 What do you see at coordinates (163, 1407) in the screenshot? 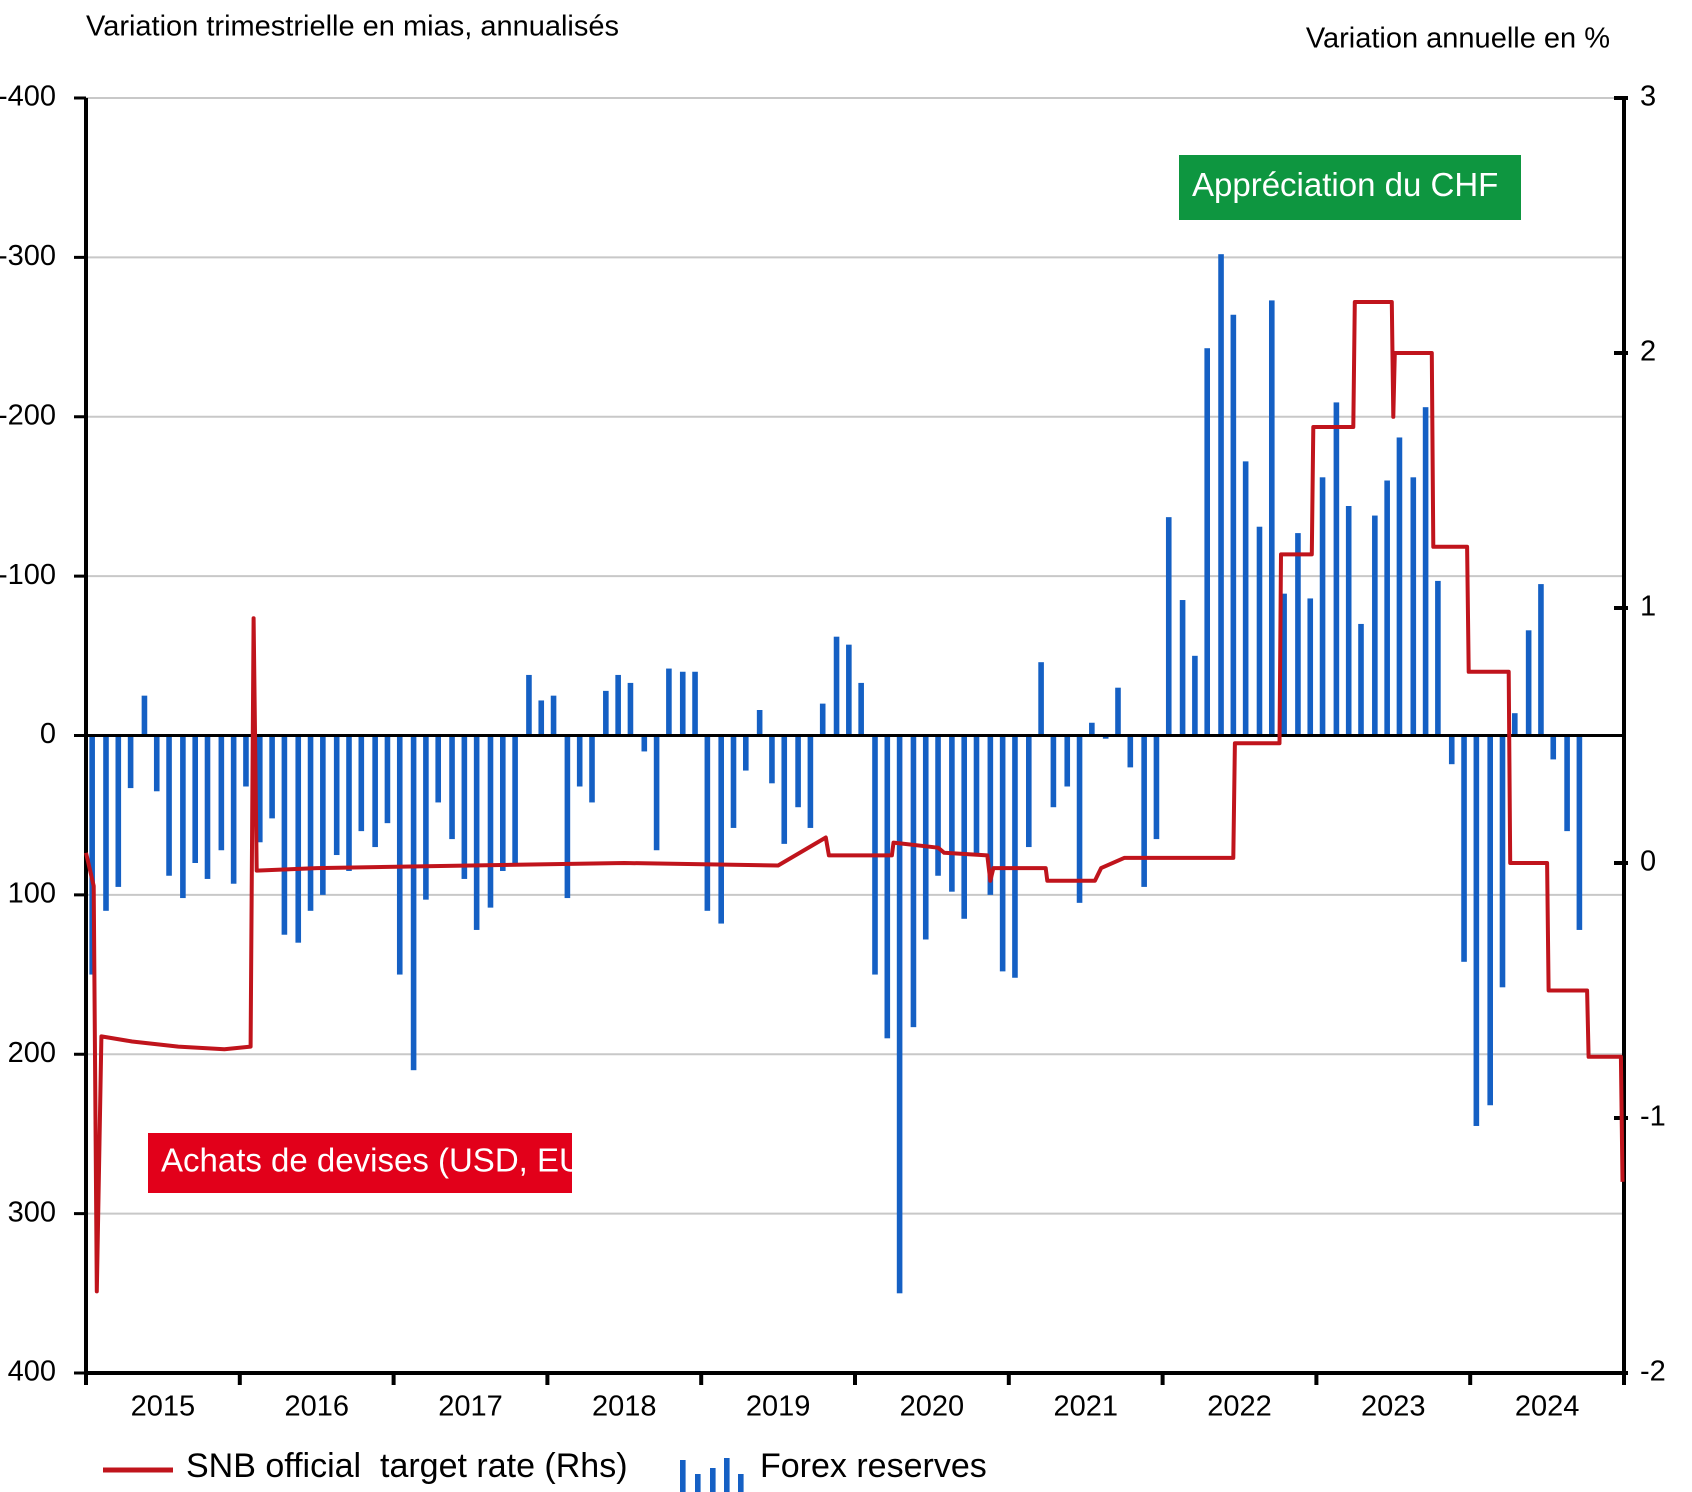
I see `x-tick-label: 2015` at bounding box center [163, 1407].